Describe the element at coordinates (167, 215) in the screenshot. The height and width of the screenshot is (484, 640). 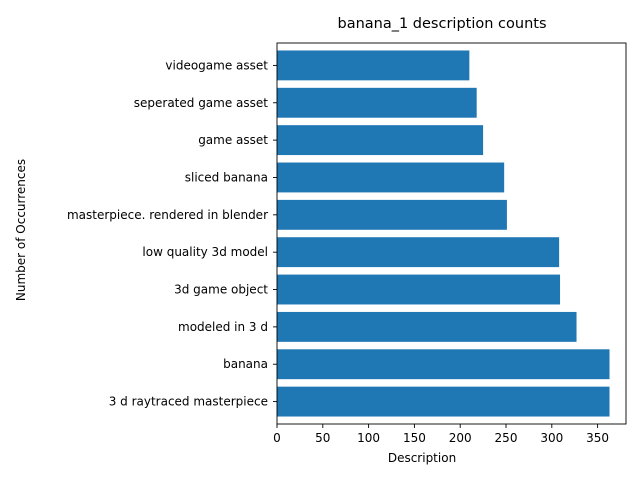
I see `y-tick-label: masterpiece. rendered in blender` at that location.